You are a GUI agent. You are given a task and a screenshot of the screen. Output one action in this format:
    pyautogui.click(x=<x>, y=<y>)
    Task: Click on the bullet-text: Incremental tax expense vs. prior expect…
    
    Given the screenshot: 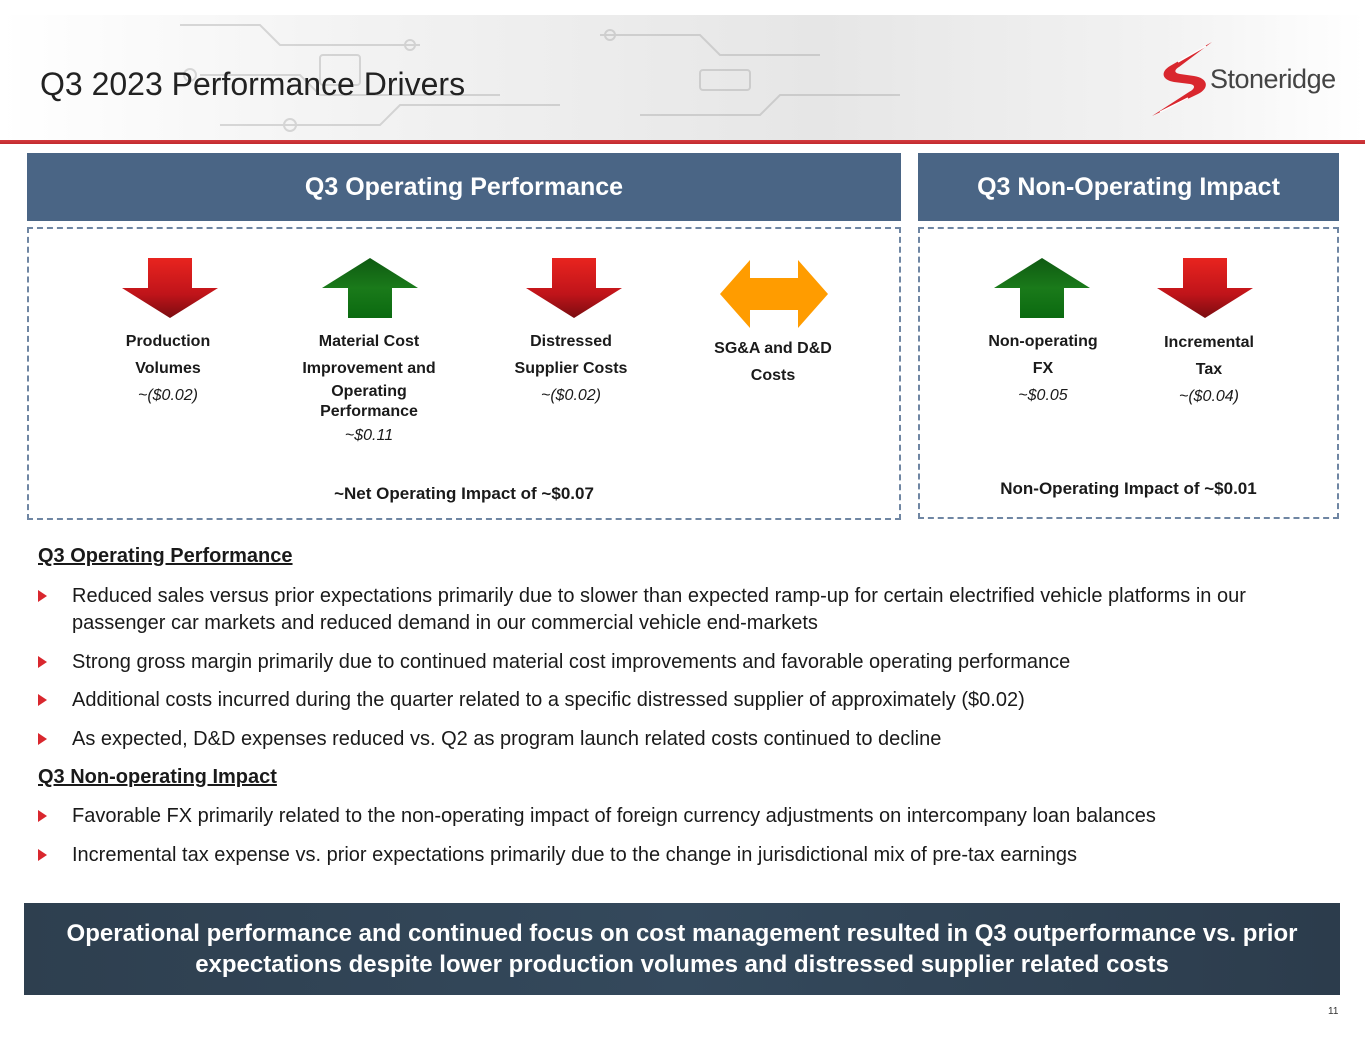 What is the action you would take?
    pyautogui.click(x=574, y=855)
    